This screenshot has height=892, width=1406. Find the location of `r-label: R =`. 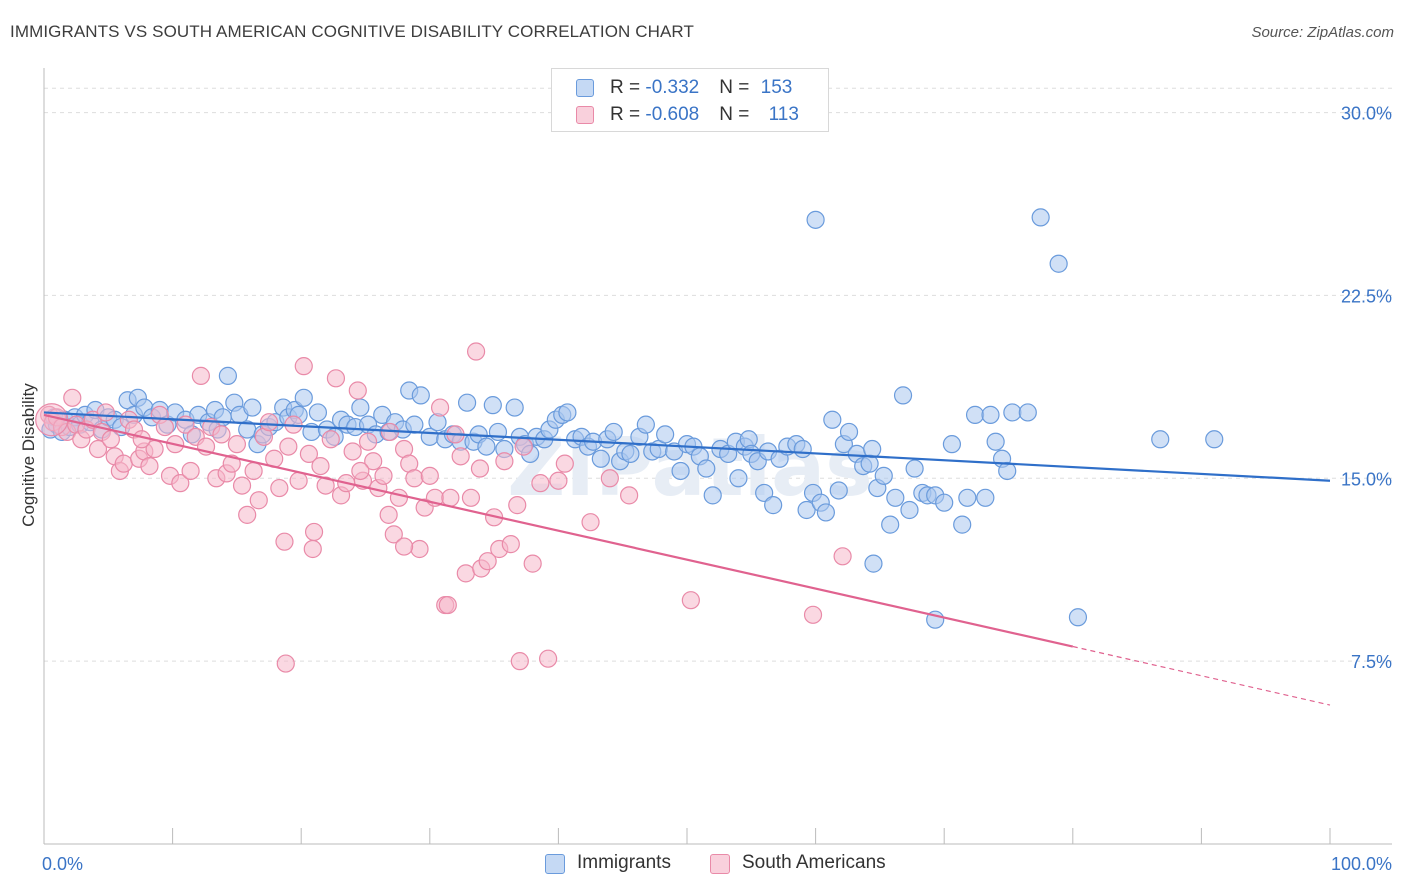

r-label: R = is located at coordinates (628, 87).